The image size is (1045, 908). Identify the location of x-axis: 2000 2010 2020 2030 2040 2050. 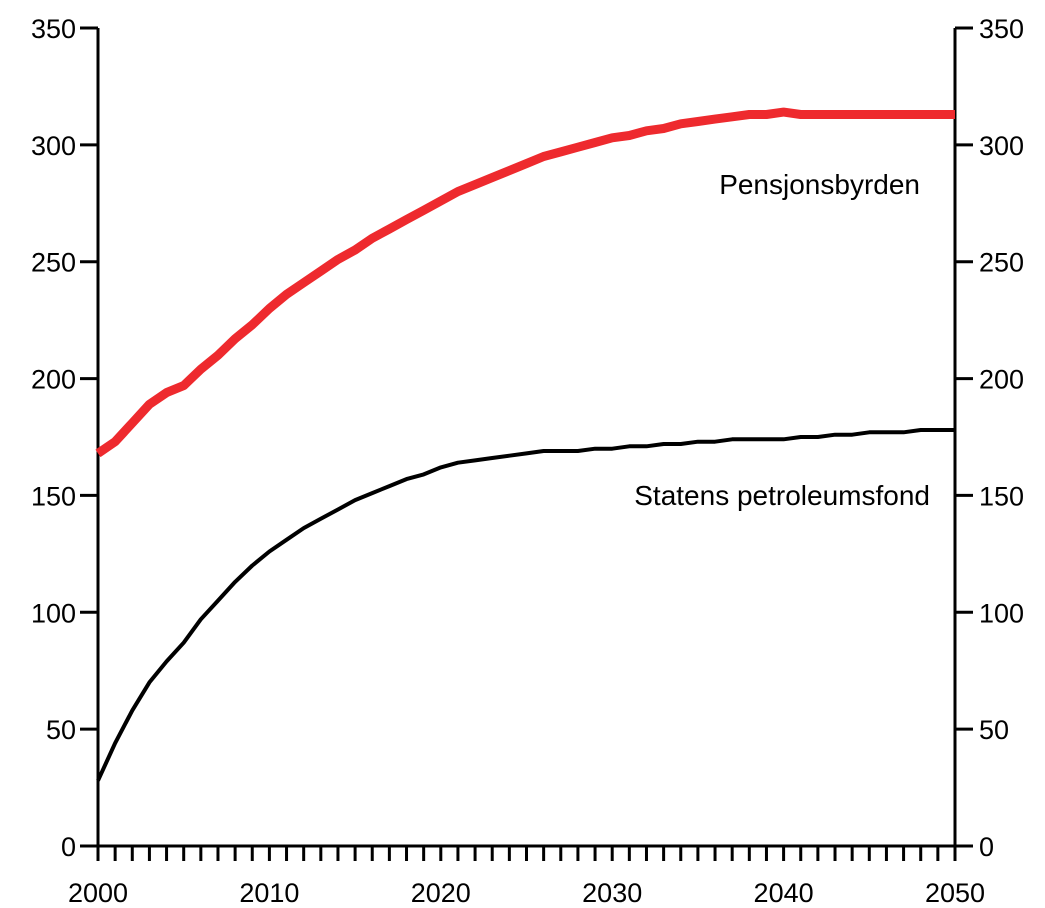
(526, 877).